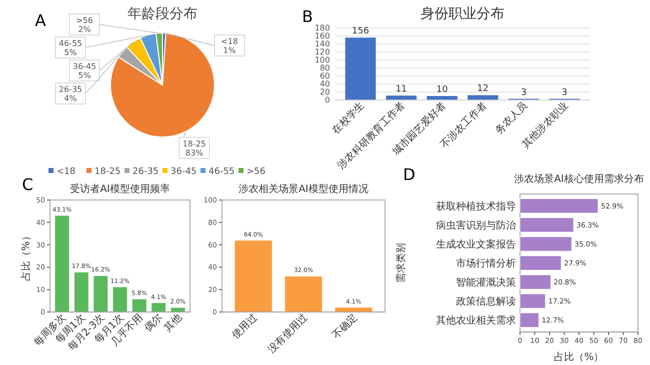 The width and height of the screenshot is (650, 365). What do you see at coordinates (84, 66) in the screenshot?
I see `slice-label: 36-45` at bounding box center [84, 66].